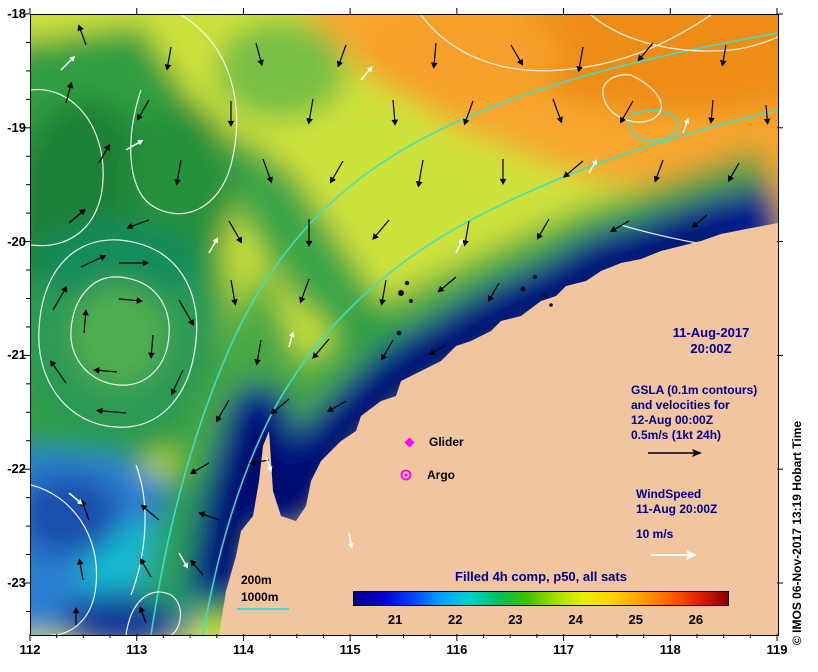 The width and height of the screenshot is (818, 672). What do you see at coordinates (677, 509) in the screenshot?
I see `wind-legend-time: 11-Aug 20:00Z` at bounding box center [677, 509].